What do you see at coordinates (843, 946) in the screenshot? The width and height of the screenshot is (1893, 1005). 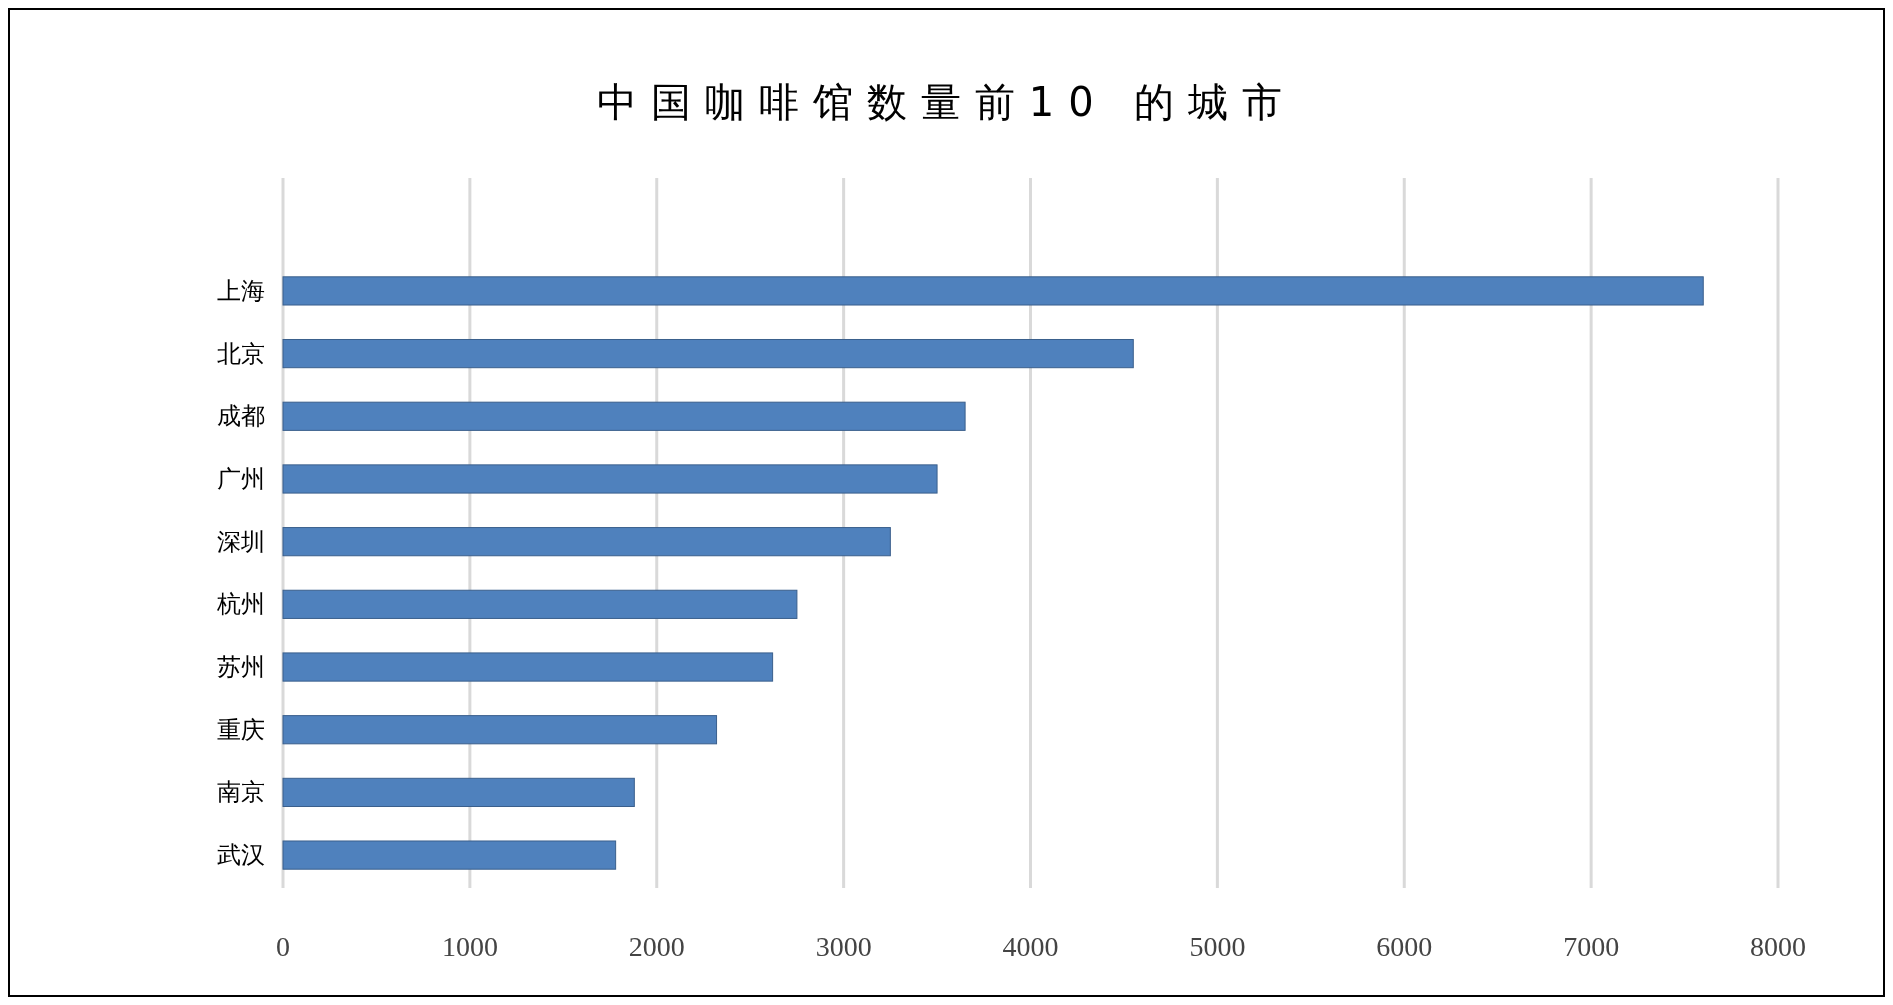 I see `x-tick-label: 3000` at bounding box center [843, 946].